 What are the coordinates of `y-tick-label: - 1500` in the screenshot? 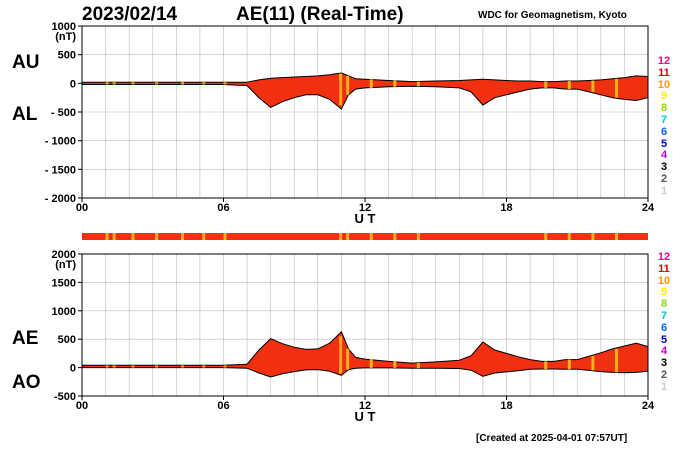 It's located at (60, 170).